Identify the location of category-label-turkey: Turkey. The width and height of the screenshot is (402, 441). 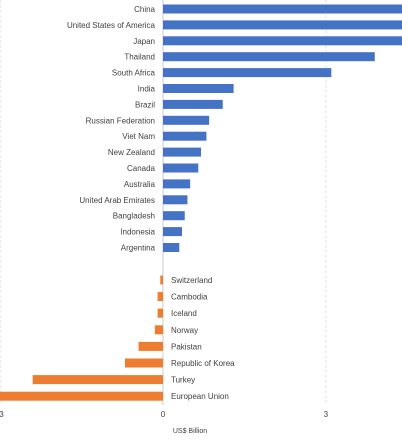
(183, 380).